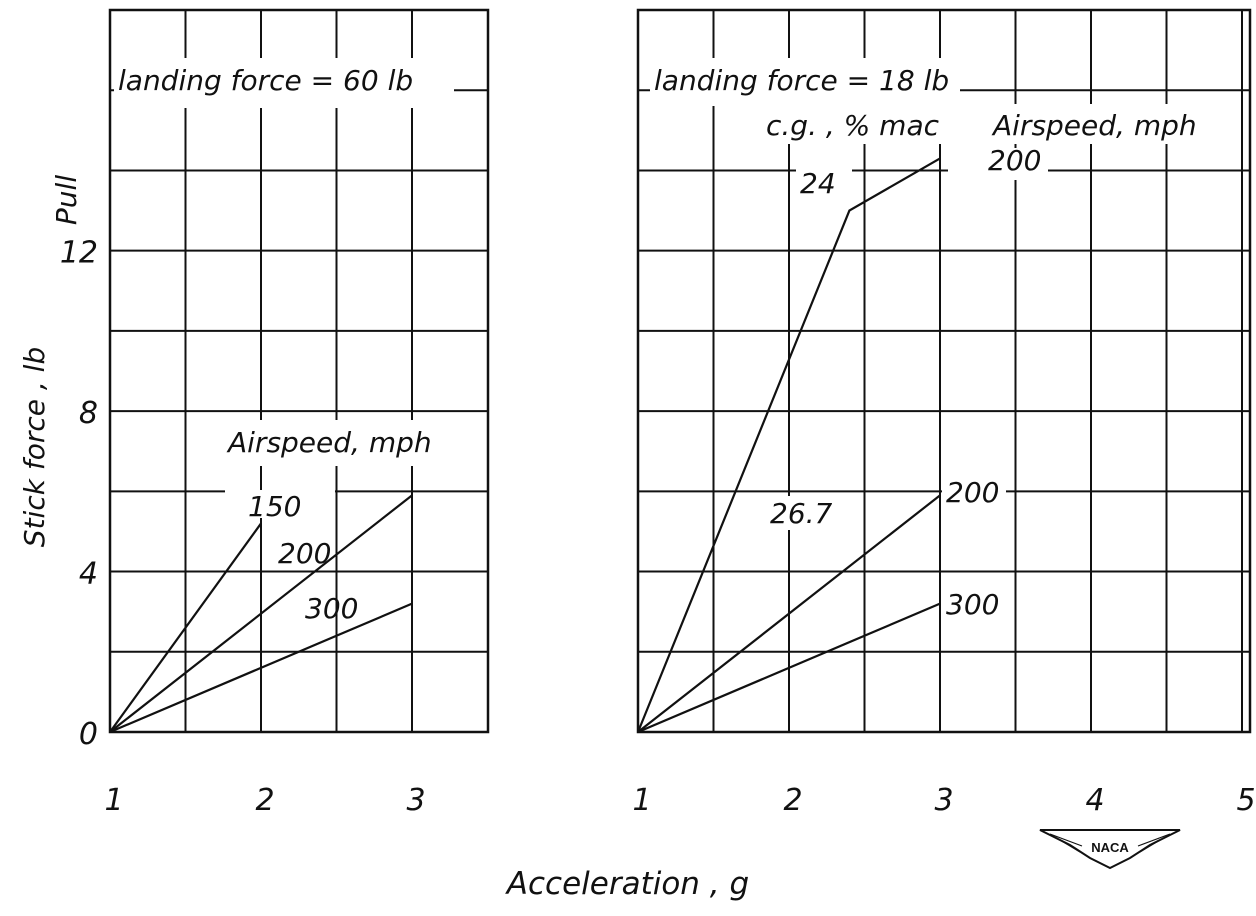  I want to click on right-x-tick-label: 5, so click(1245, 800).